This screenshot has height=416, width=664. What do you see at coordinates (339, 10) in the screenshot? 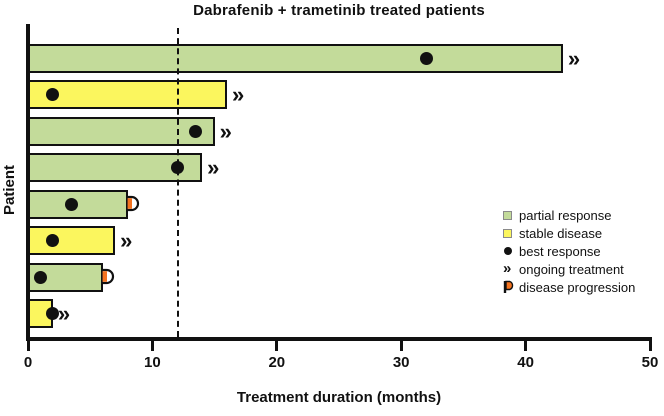
I see `chart-title: Dabrafenib + trametinib treated patients` at bounding box center [339, 10].